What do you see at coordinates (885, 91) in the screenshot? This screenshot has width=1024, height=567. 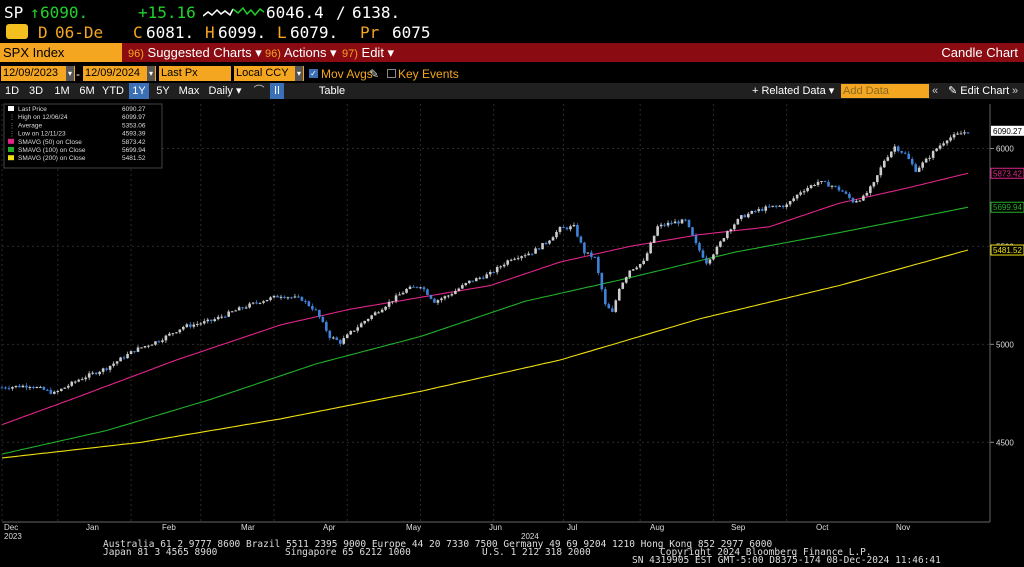 I see `add-data-input: Add Data` at bounding box center [885, 91].